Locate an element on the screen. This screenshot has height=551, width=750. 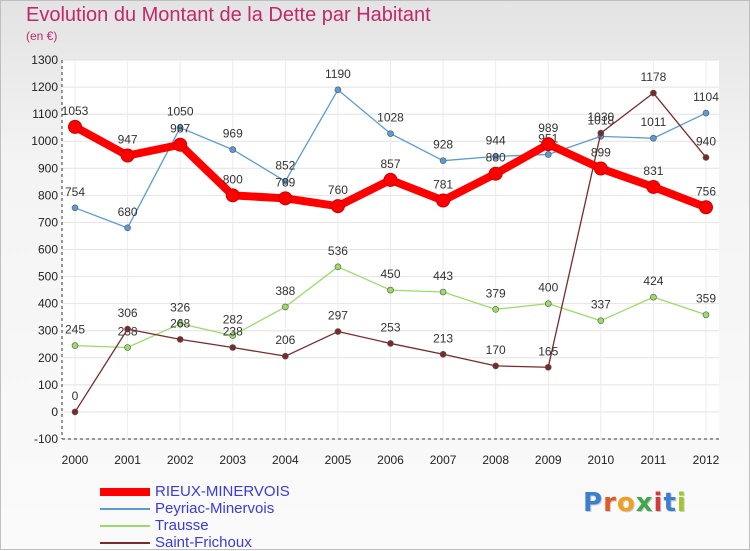
data-label: 326 is located at coordinates (180, 308).